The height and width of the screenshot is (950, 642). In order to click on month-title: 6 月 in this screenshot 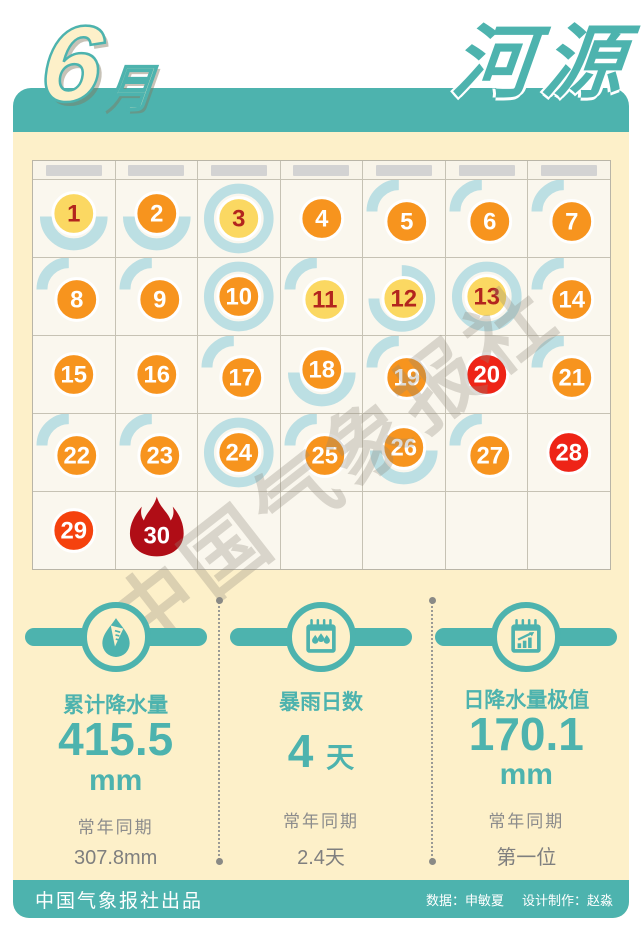, I will do `click(97, 64)`.